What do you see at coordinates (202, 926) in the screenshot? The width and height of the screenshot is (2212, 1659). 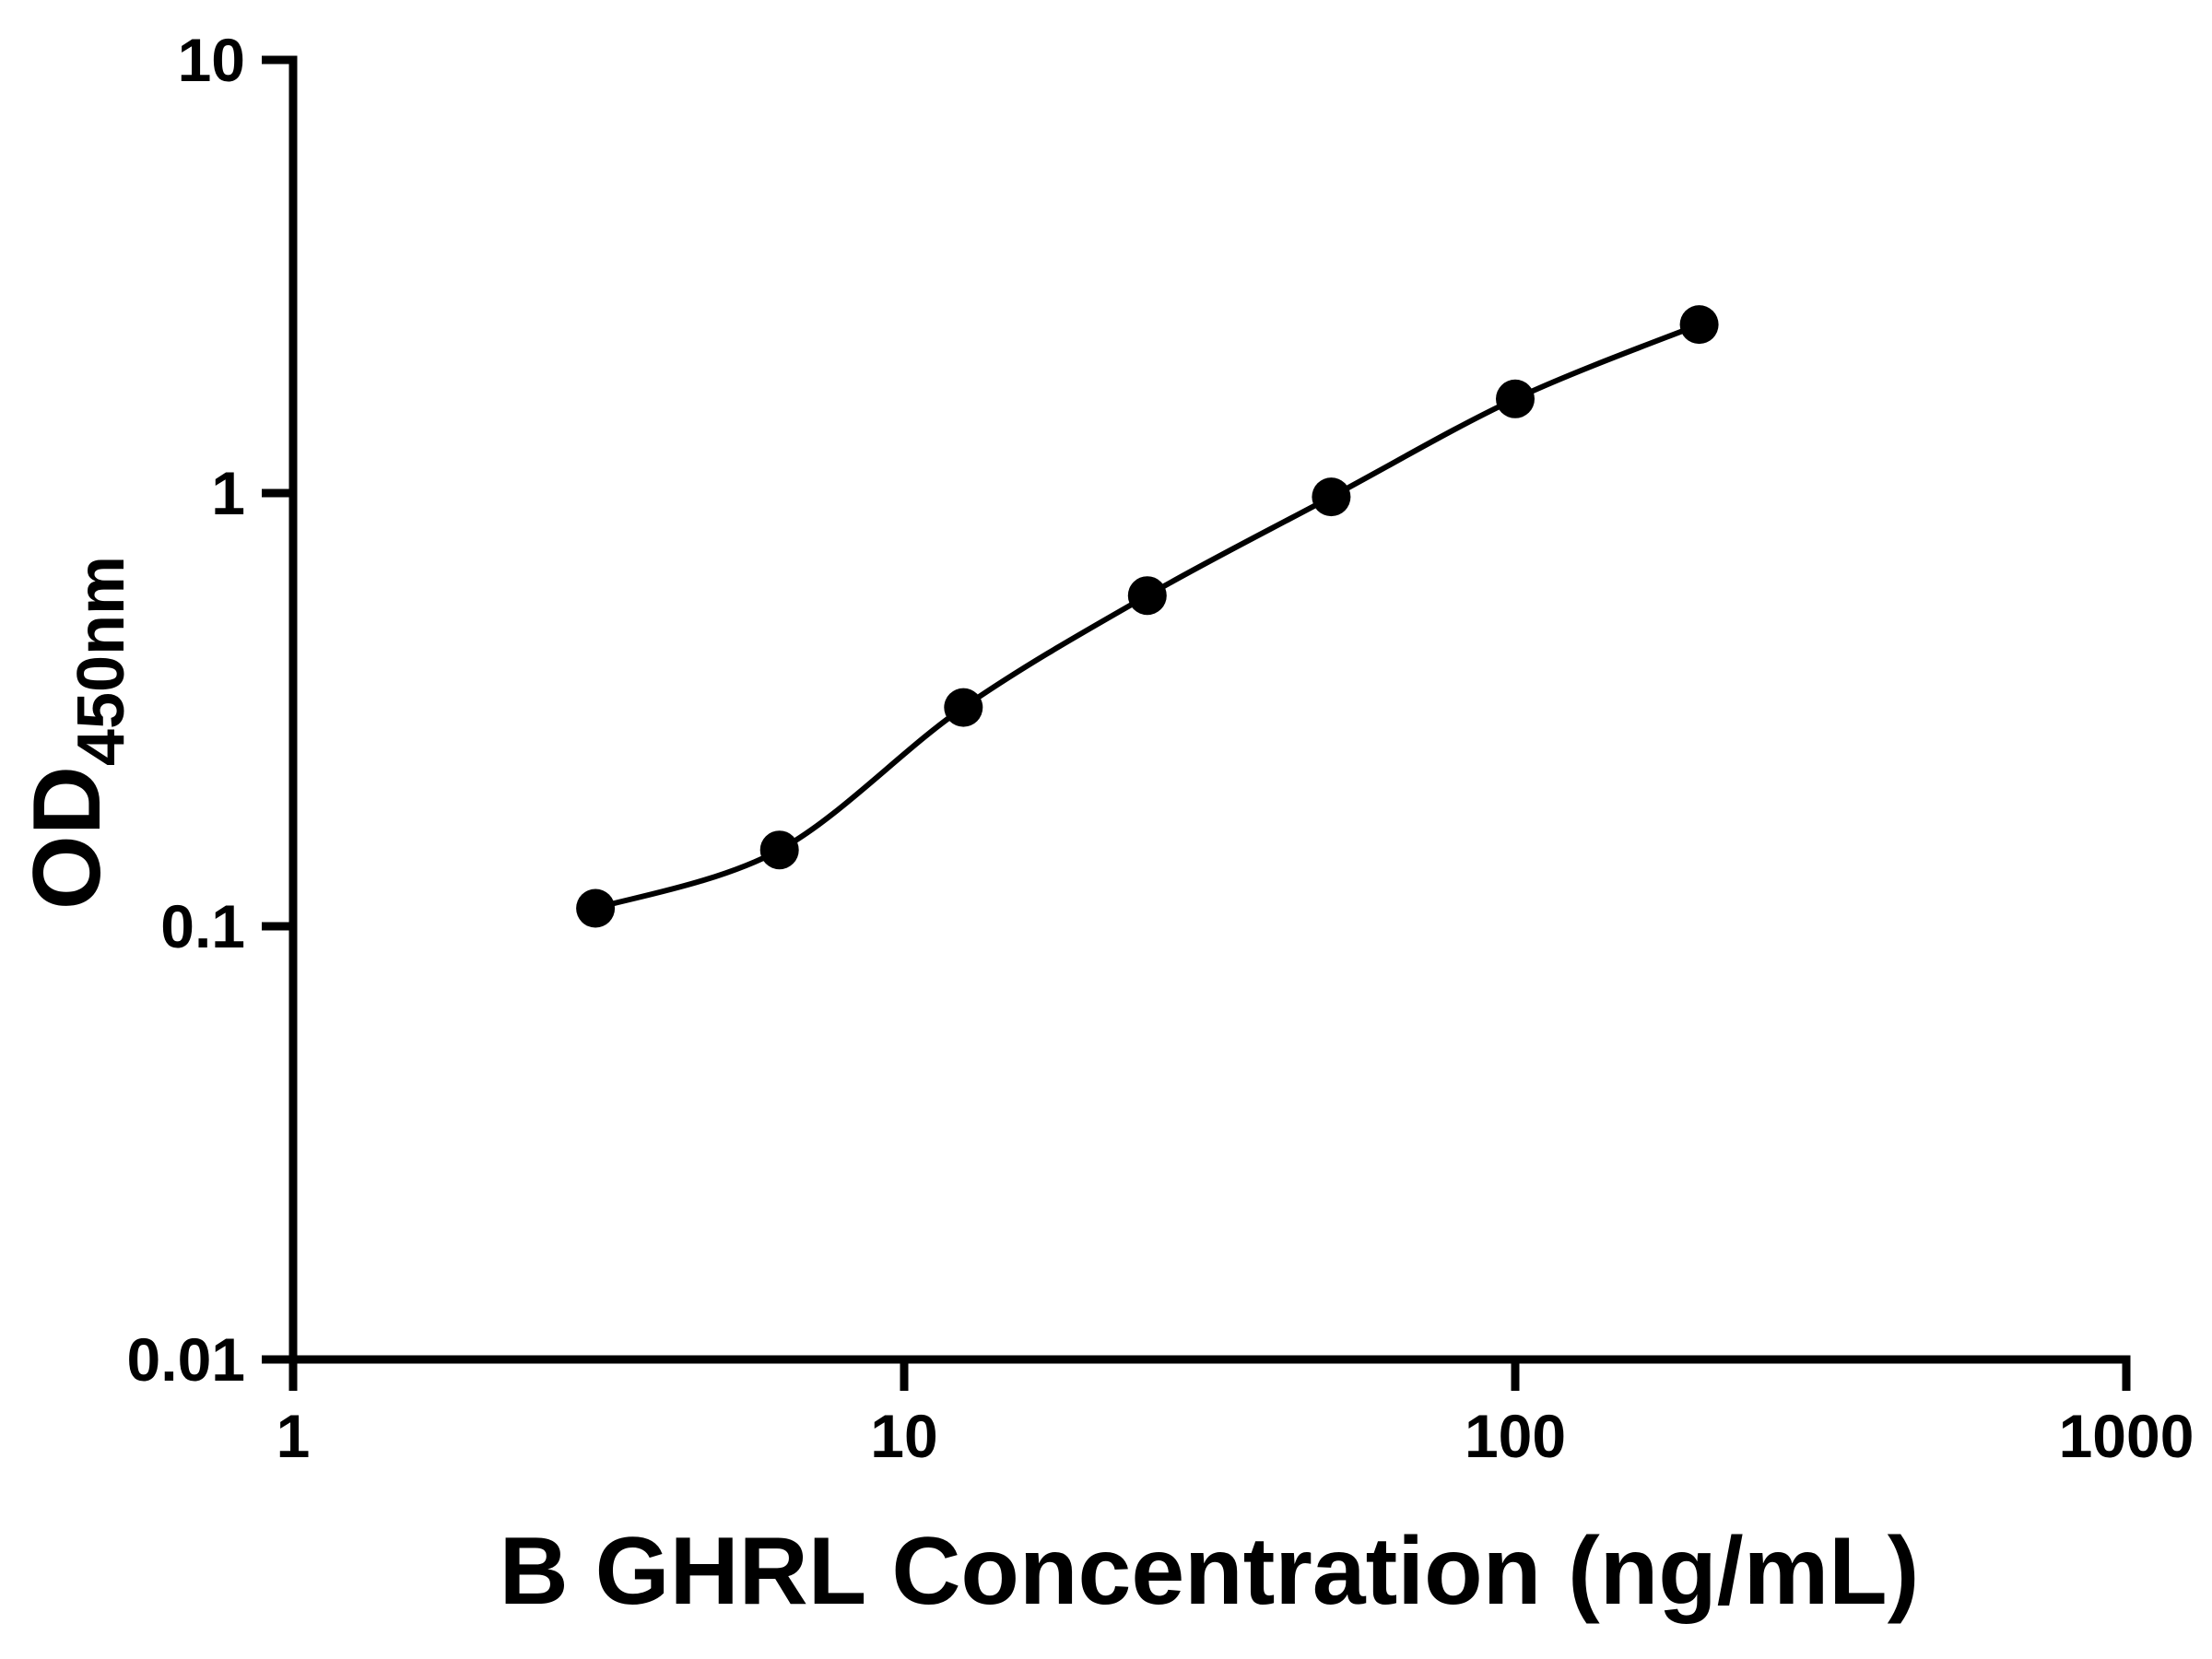 I see `y-tick-label: 0.1` at bounding box center [202, 926].